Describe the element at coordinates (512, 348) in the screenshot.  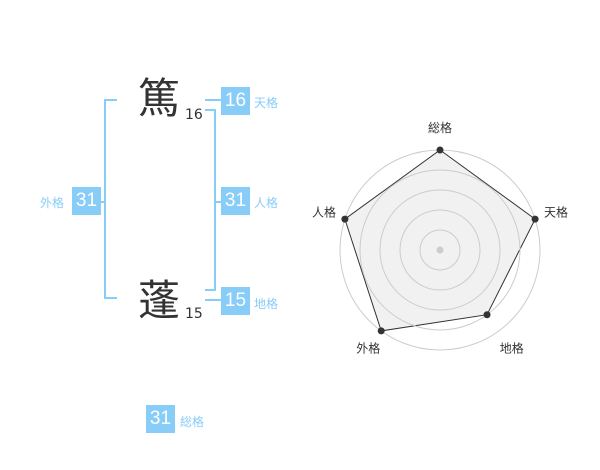
I see `radar-axis-label: 地格` at that location.